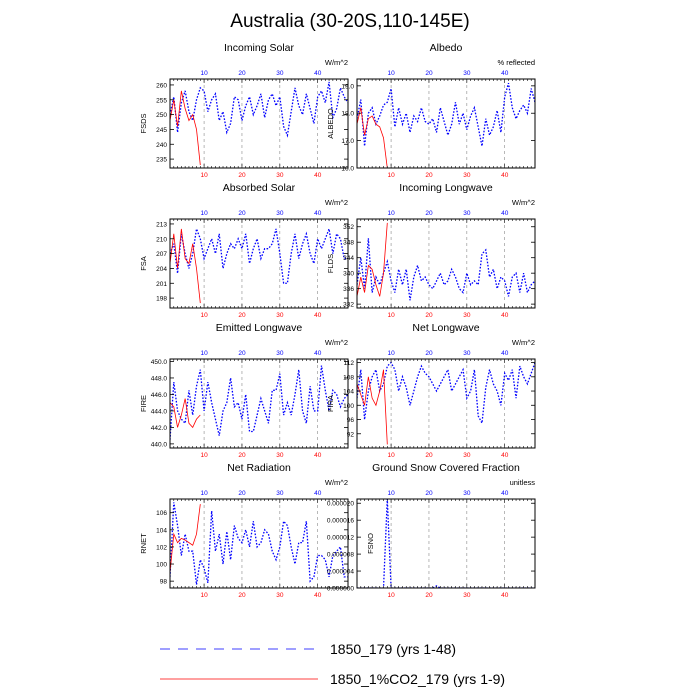  Describe the element at coordinates (446, 188) in the screenshot. I see `panel-title: Incoming Longwave` at that location.